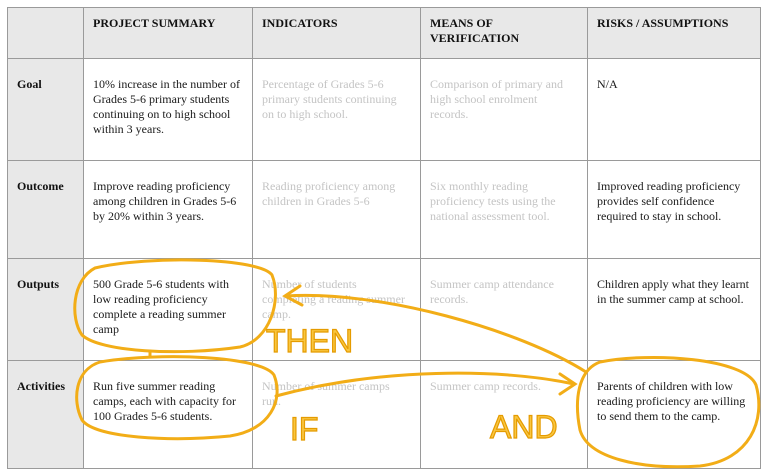 Image resolution: width=768 pixels, height=476 pixels. What do you see at coordinates (336, 33) in the screenshot?
I see `column-header: INDICATORS` at bounding box center [336, 33].